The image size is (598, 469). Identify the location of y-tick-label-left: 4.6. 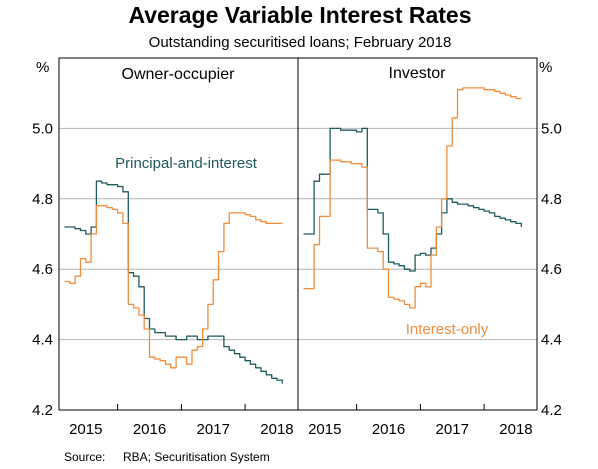
(42, 269).